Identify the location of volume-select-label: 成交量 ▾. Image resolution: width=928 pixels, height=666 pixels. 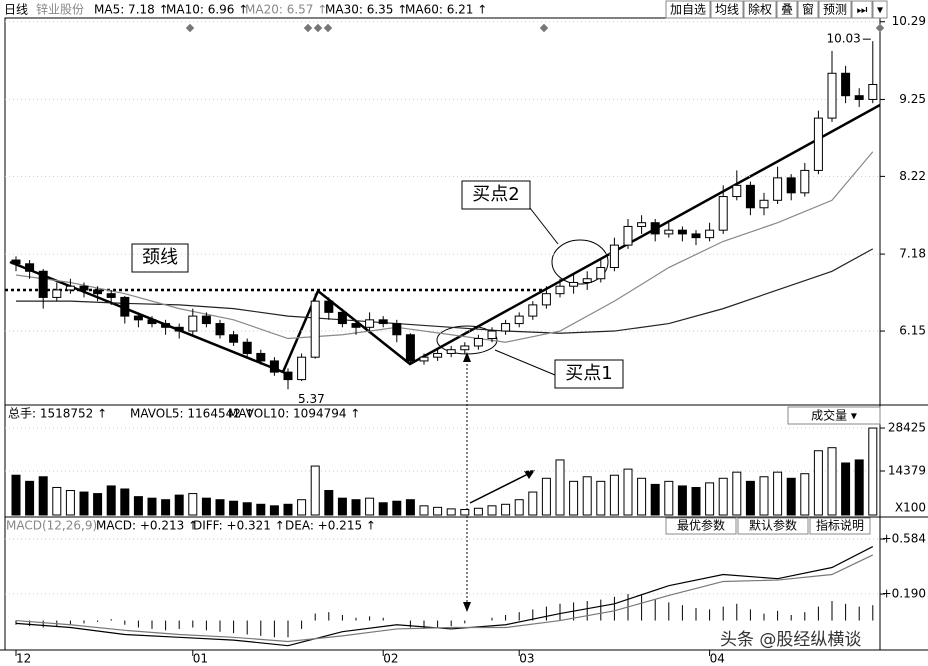
(834, 415).